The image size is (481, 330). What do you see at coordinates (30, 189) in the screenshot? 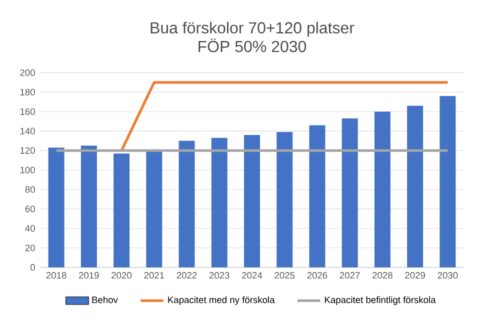
I see `y-tick-label: 80` at bounding box center [30, 189].